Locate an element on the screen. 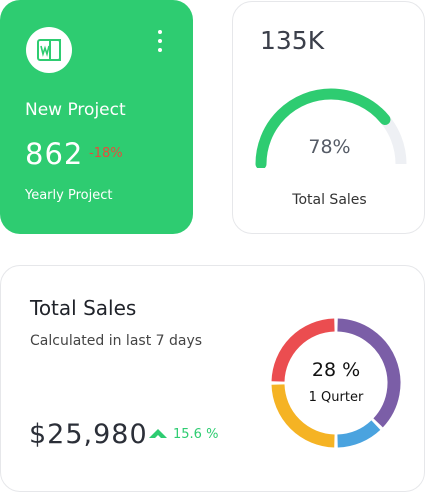  quarter-donut-chart is located at coordinates (336, 383).